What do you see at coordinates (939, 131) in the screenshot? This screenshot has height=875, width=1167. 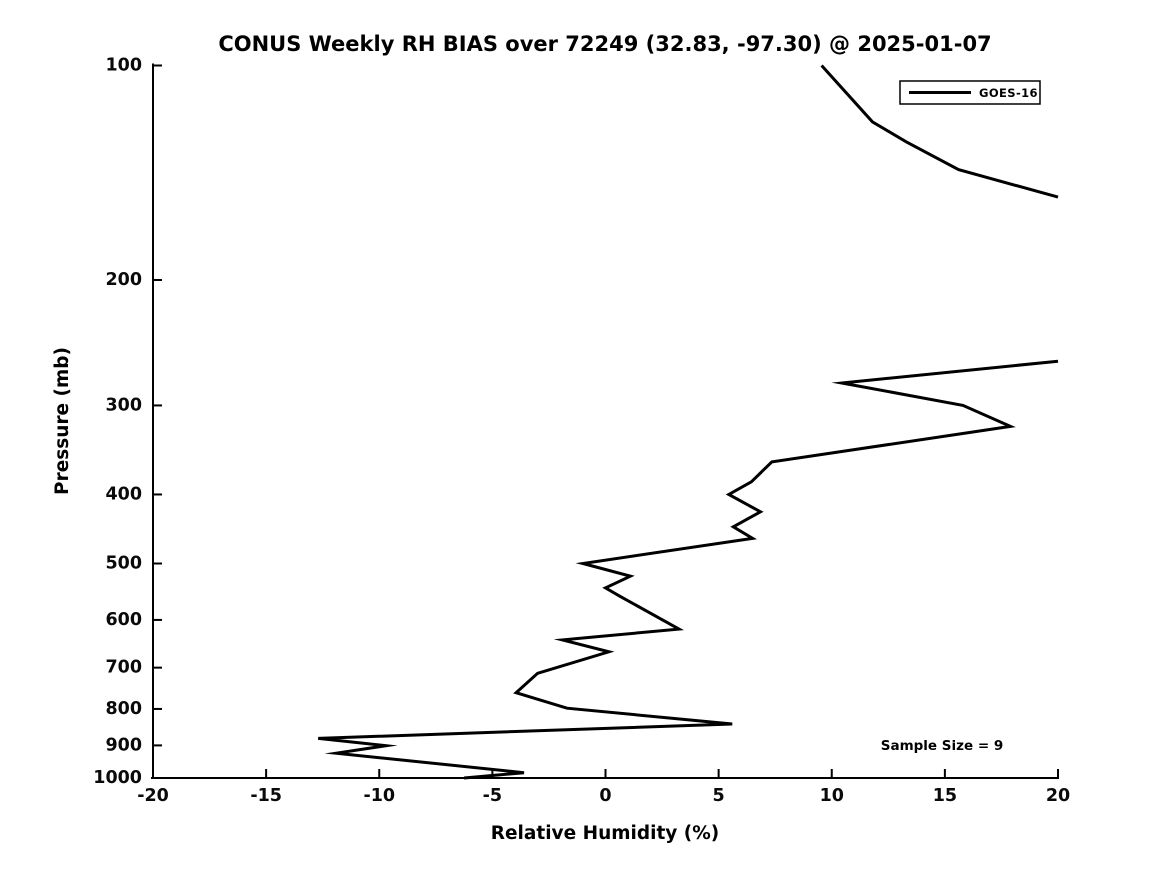 I see `series-line-segment` at bounding box center [939, 131].